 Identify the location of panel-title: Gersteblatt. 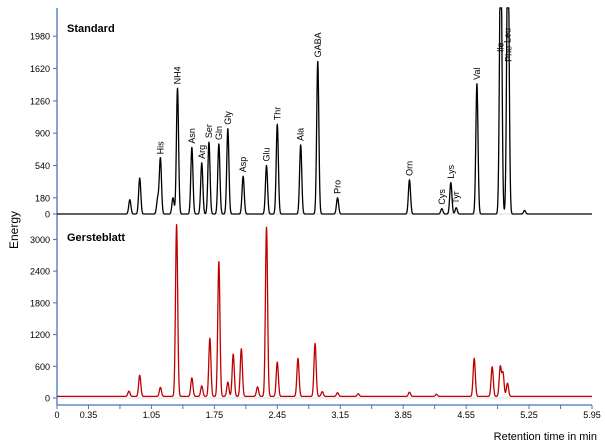
(96, 238).